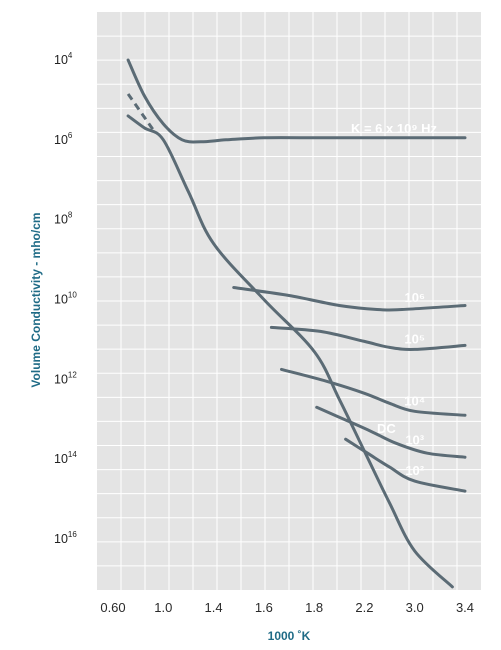  What do you see at coordinates (314, 607) in the screenshot?
I see `x-tick-label: 1.8` at bounding box center [314, 607].